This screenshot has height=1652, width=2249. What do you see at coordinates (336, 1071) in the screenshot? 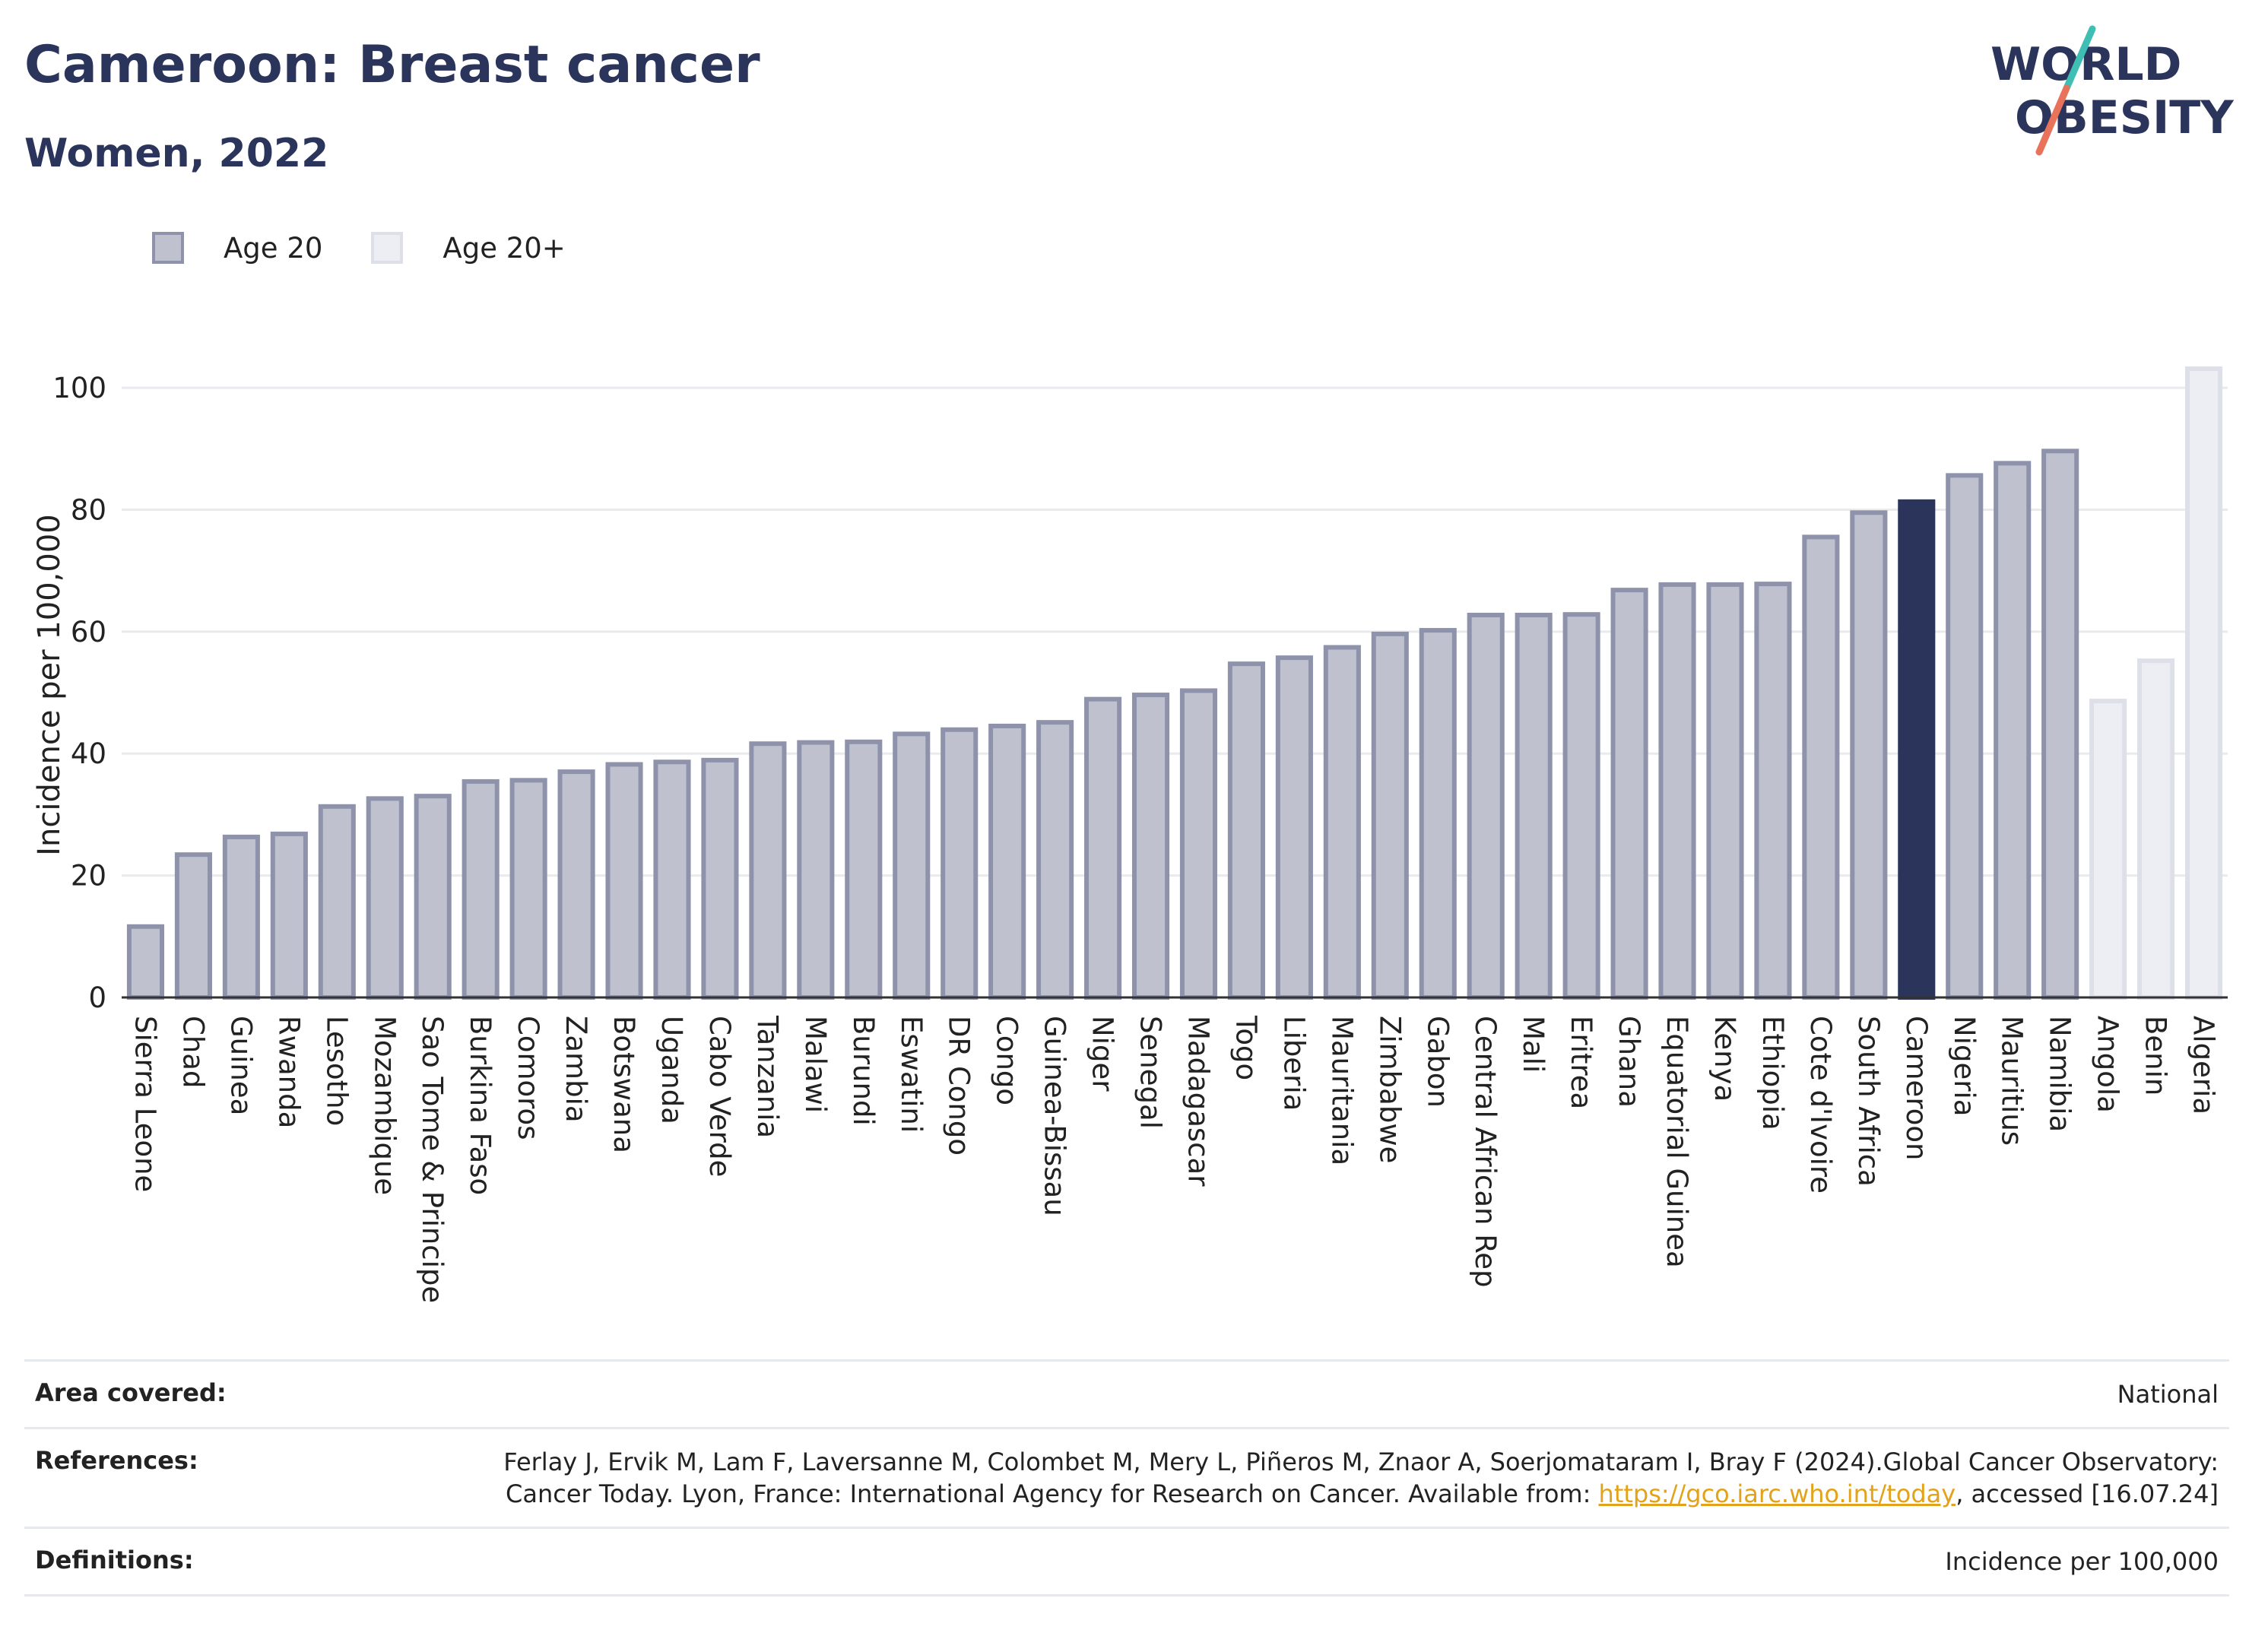
I see `x-tick-label-lesotho: Lesotho` at bounding box center [336, 1071].